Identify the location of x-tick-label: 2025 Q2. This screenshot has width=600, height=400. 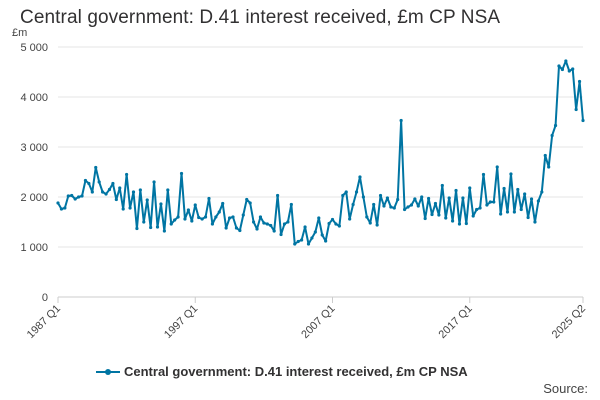
(569, 322).